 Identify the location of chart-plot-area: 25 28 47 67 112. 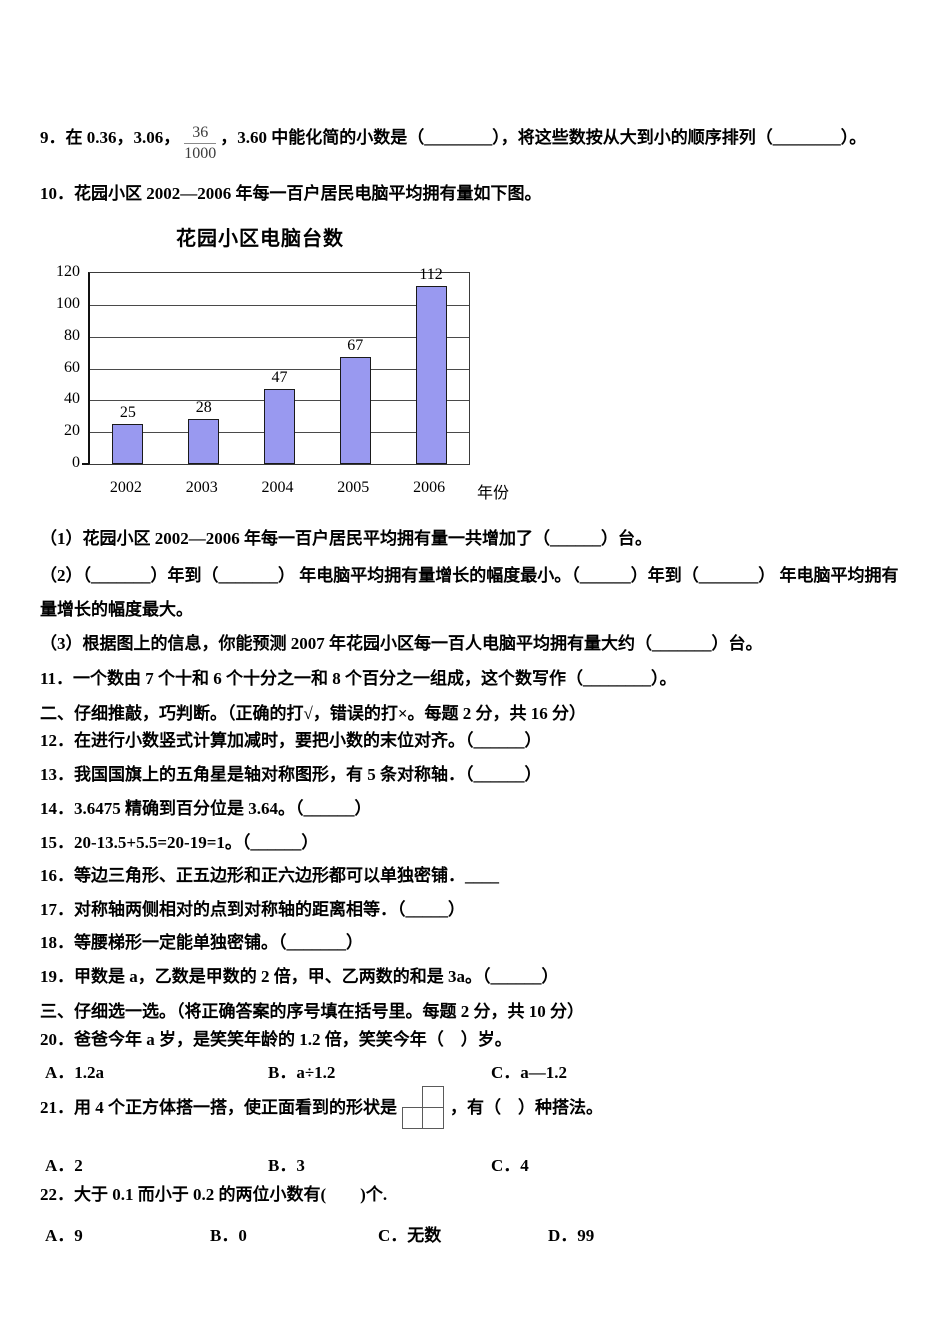
(279, 365).